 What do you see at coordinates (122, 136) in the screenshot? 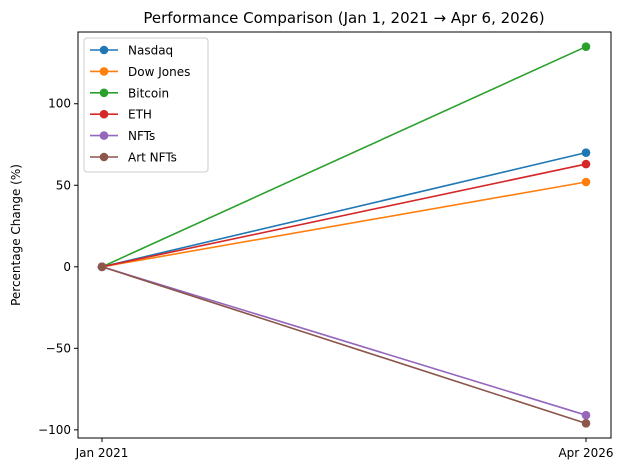
I see `legend-item: NFTs` at bounding box center [122, 136].